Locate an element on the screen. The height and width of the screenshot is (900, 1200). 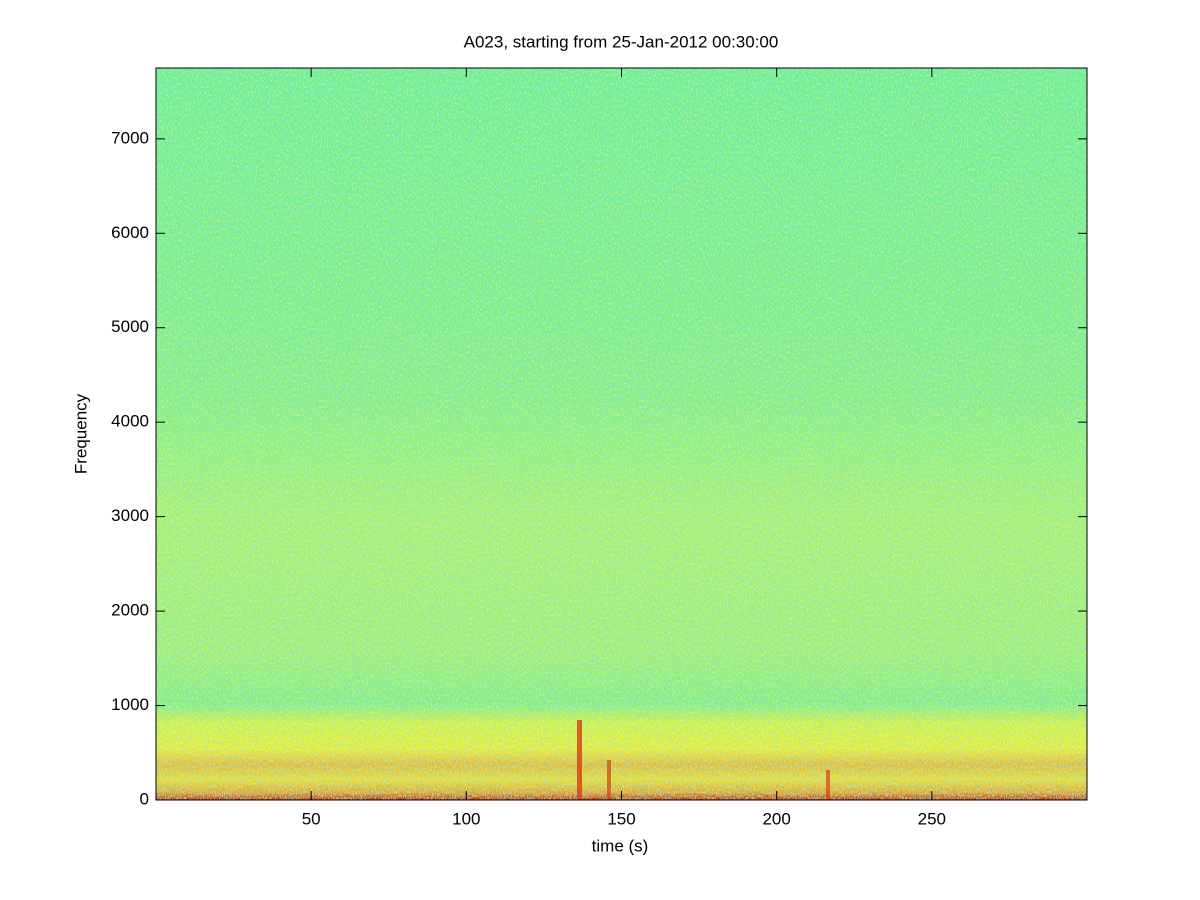
y-tick-label: 7000 is located at coordinates (130, 137).